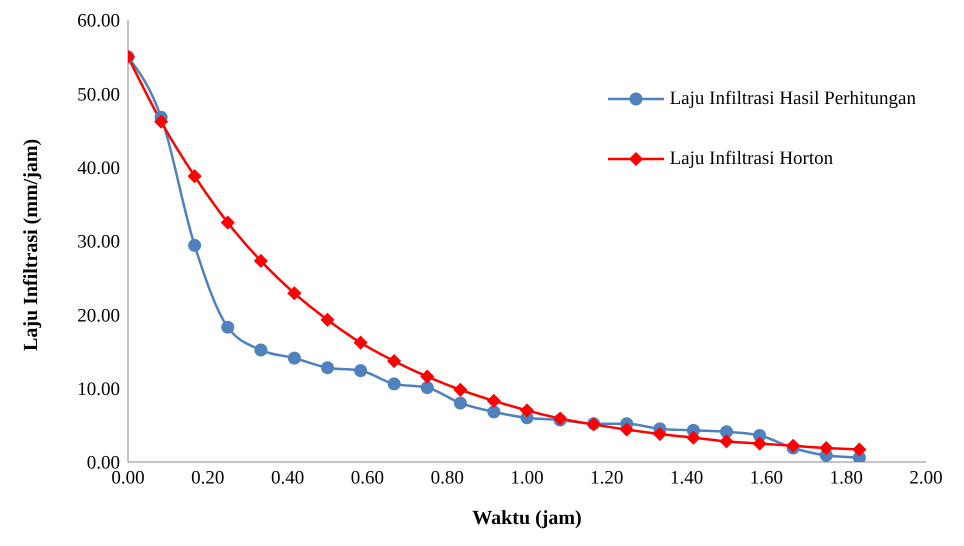 The width and height of the screenshot is (964, 546). I want to click on x-tick-label: 1.20, so click(607, 477).